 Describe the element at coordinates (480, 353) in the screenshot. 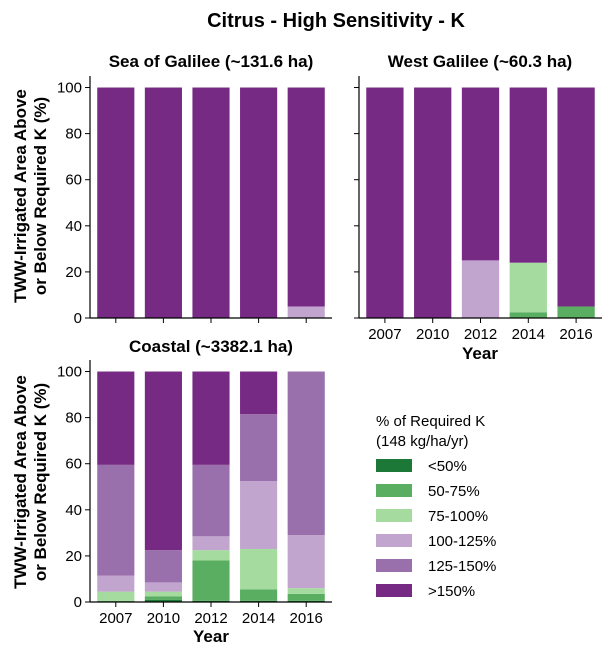

I see `x-axis-title-west-galilee: Year` at that location.